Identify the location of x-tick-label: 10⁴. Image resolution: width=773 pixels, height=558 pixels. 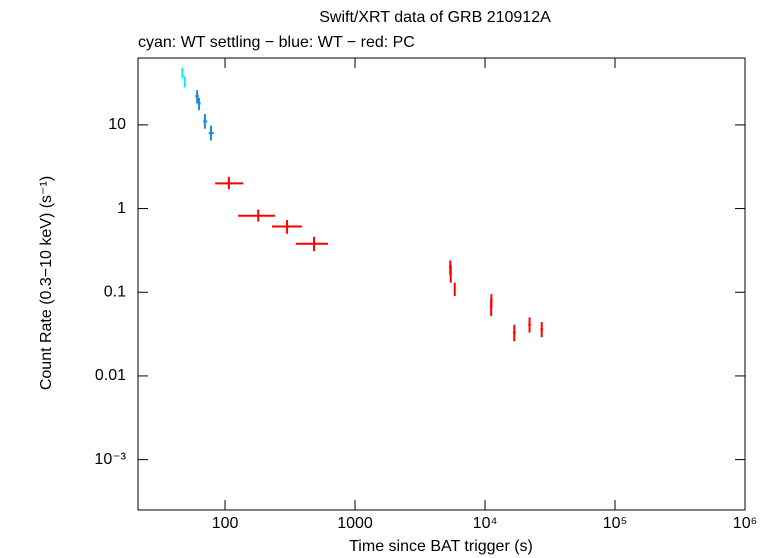
(485, 523).